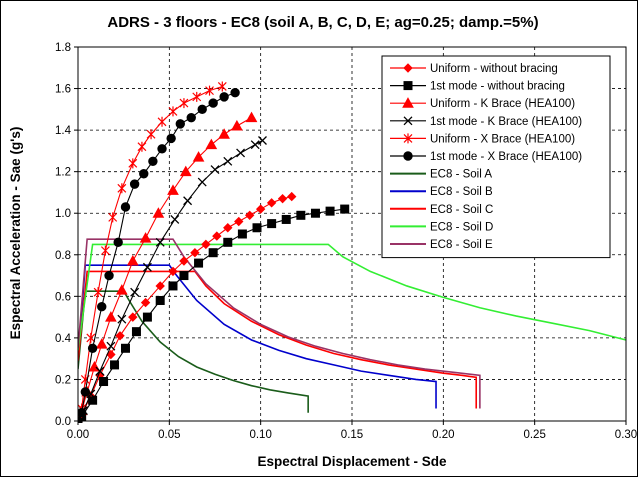  What do you see at coordinates (626, 435) in the screenshot?
I see `x-tick-label: 0.30` at bounding box center [626, 435].